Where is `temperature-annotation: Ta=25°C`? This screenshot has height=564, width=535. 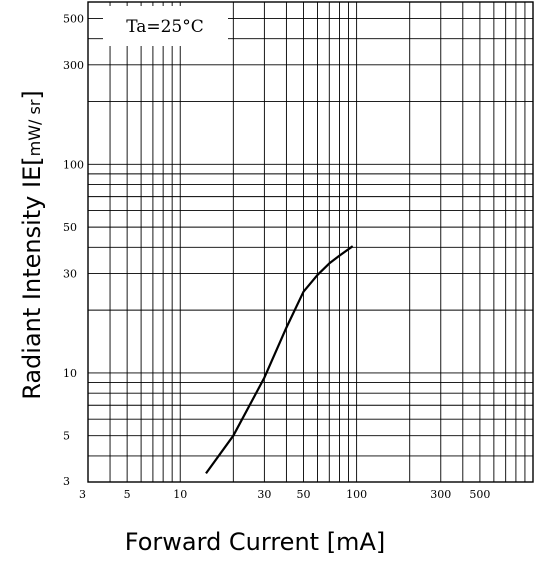 temperature-annotation: Ta=25°C is located at coordinates (165, 27).